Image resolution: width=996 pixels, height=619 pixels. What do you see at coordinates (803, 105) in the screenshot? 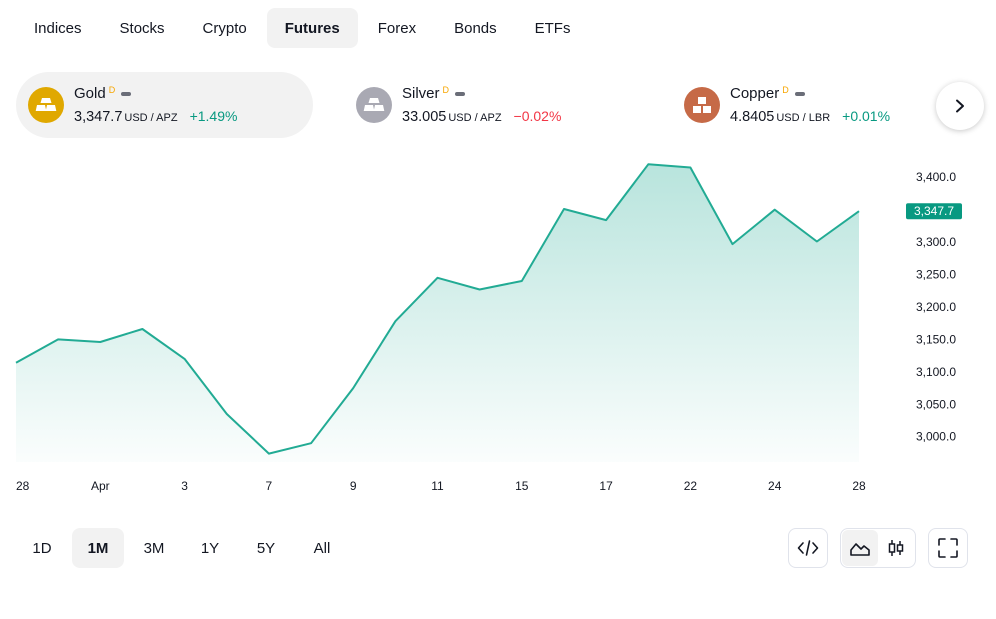
I see `symbol-card-copper: Copper D 4.8405 USD / LBR +0.01%` at bounding box center [803, 105].